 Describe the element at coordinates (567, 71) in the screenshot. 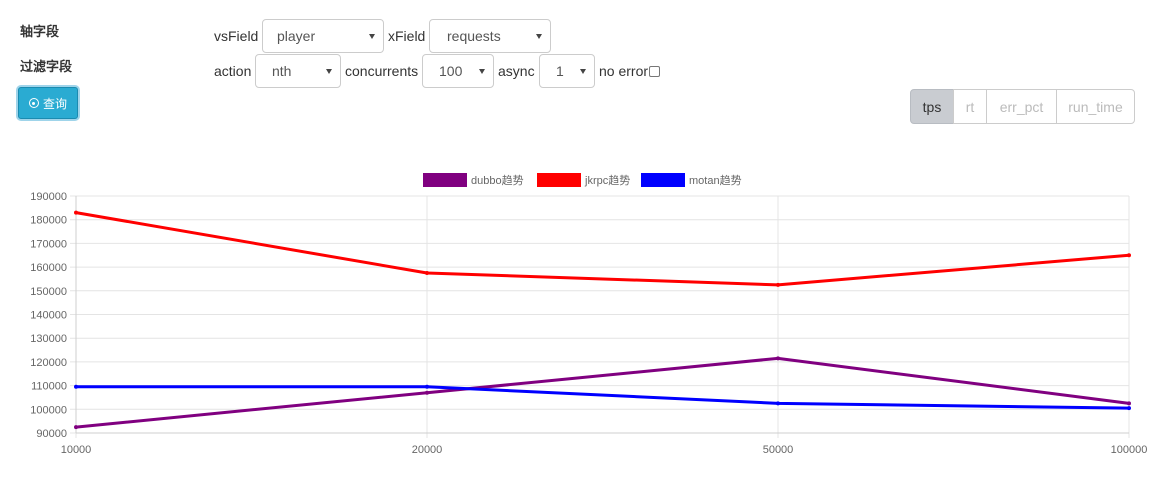

I see `async-select: 1` at that location.